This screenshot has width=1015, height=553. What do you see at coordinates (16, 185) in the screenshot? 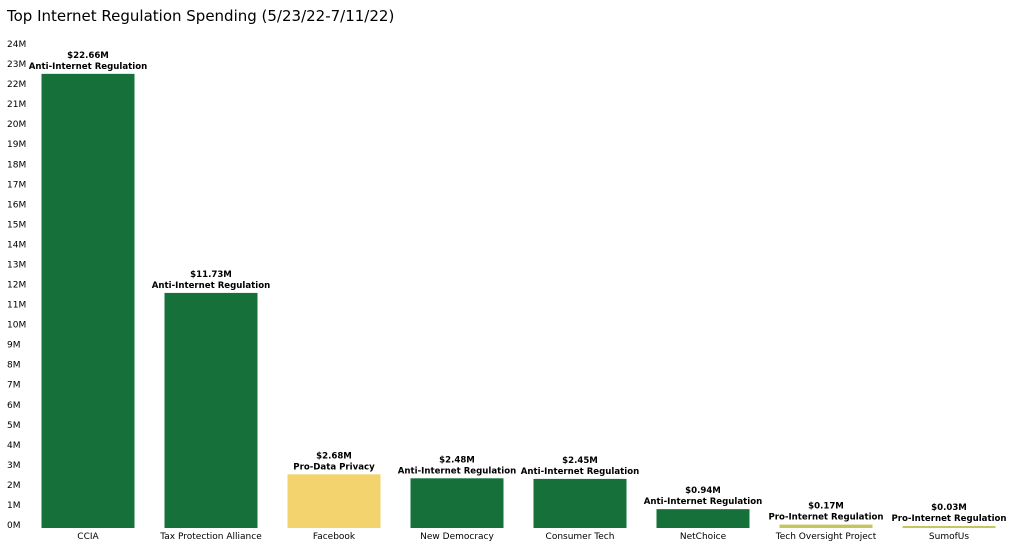
I see `y-tick-label: 17M` at bounding box center [16, 185].